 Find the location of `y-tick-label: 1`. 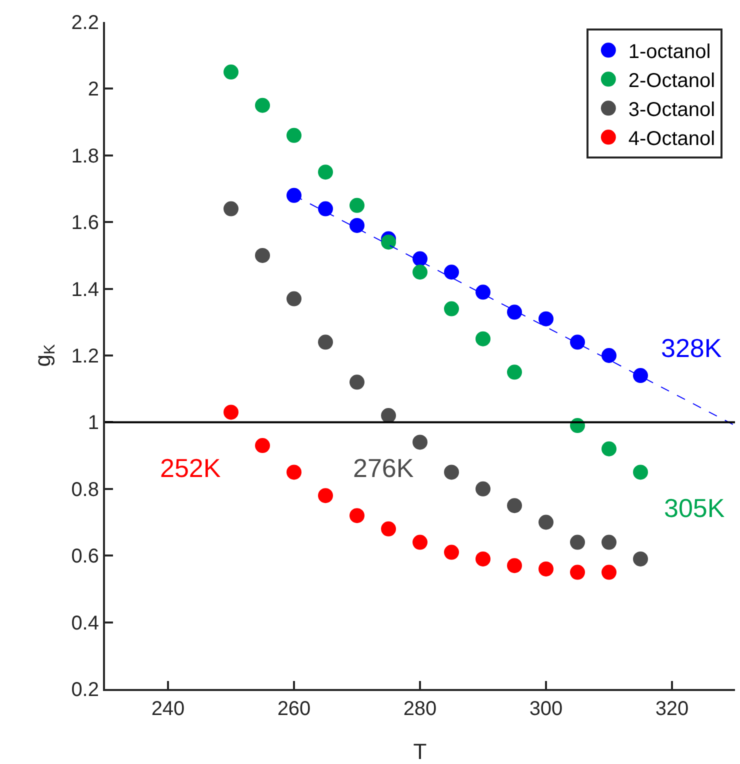

y-tick-label: 1 is located at coordinates (93, 423).